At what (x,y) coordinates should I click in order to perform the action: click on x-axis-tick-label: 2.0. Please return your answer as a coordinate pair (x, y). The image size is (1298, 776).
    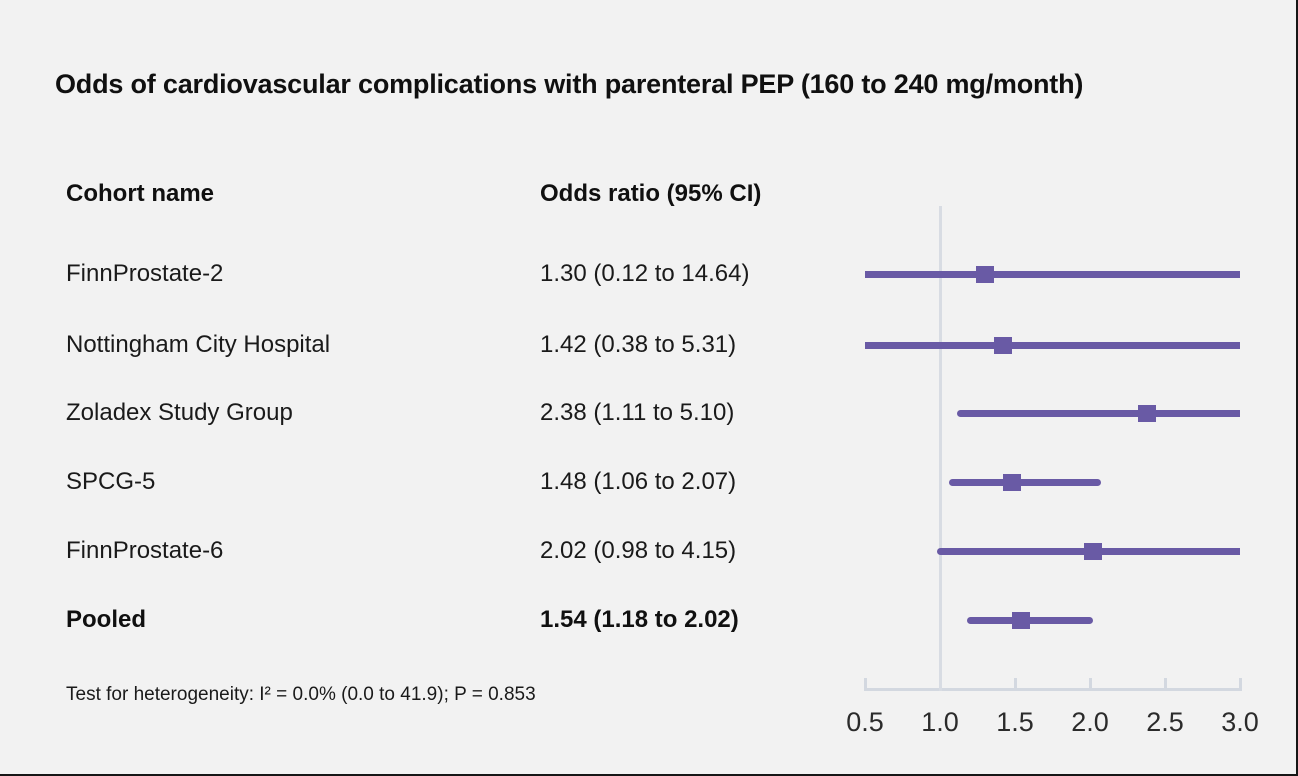
    Looking at the image, I should click on (1090, 722).